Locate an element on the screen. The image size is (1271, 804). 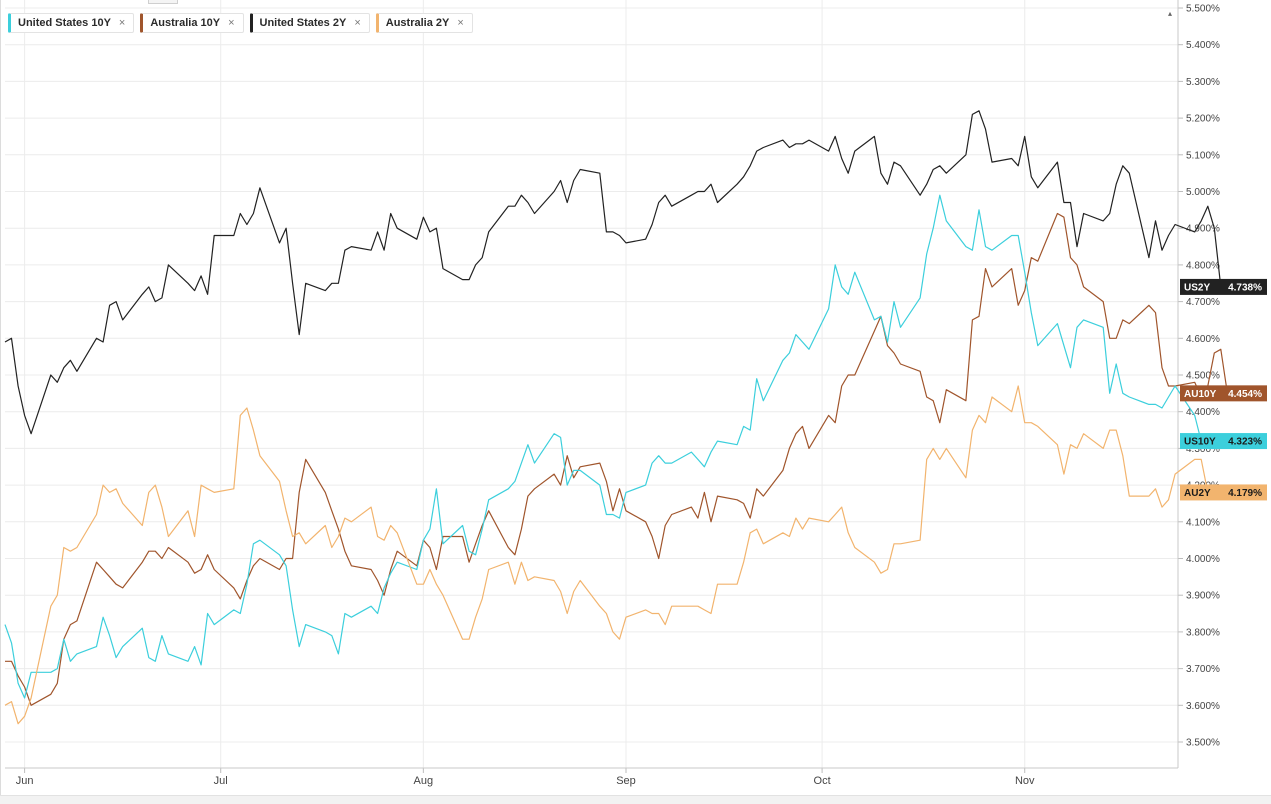
last-value-tag-au2y is located at coordinates (1223, 492).